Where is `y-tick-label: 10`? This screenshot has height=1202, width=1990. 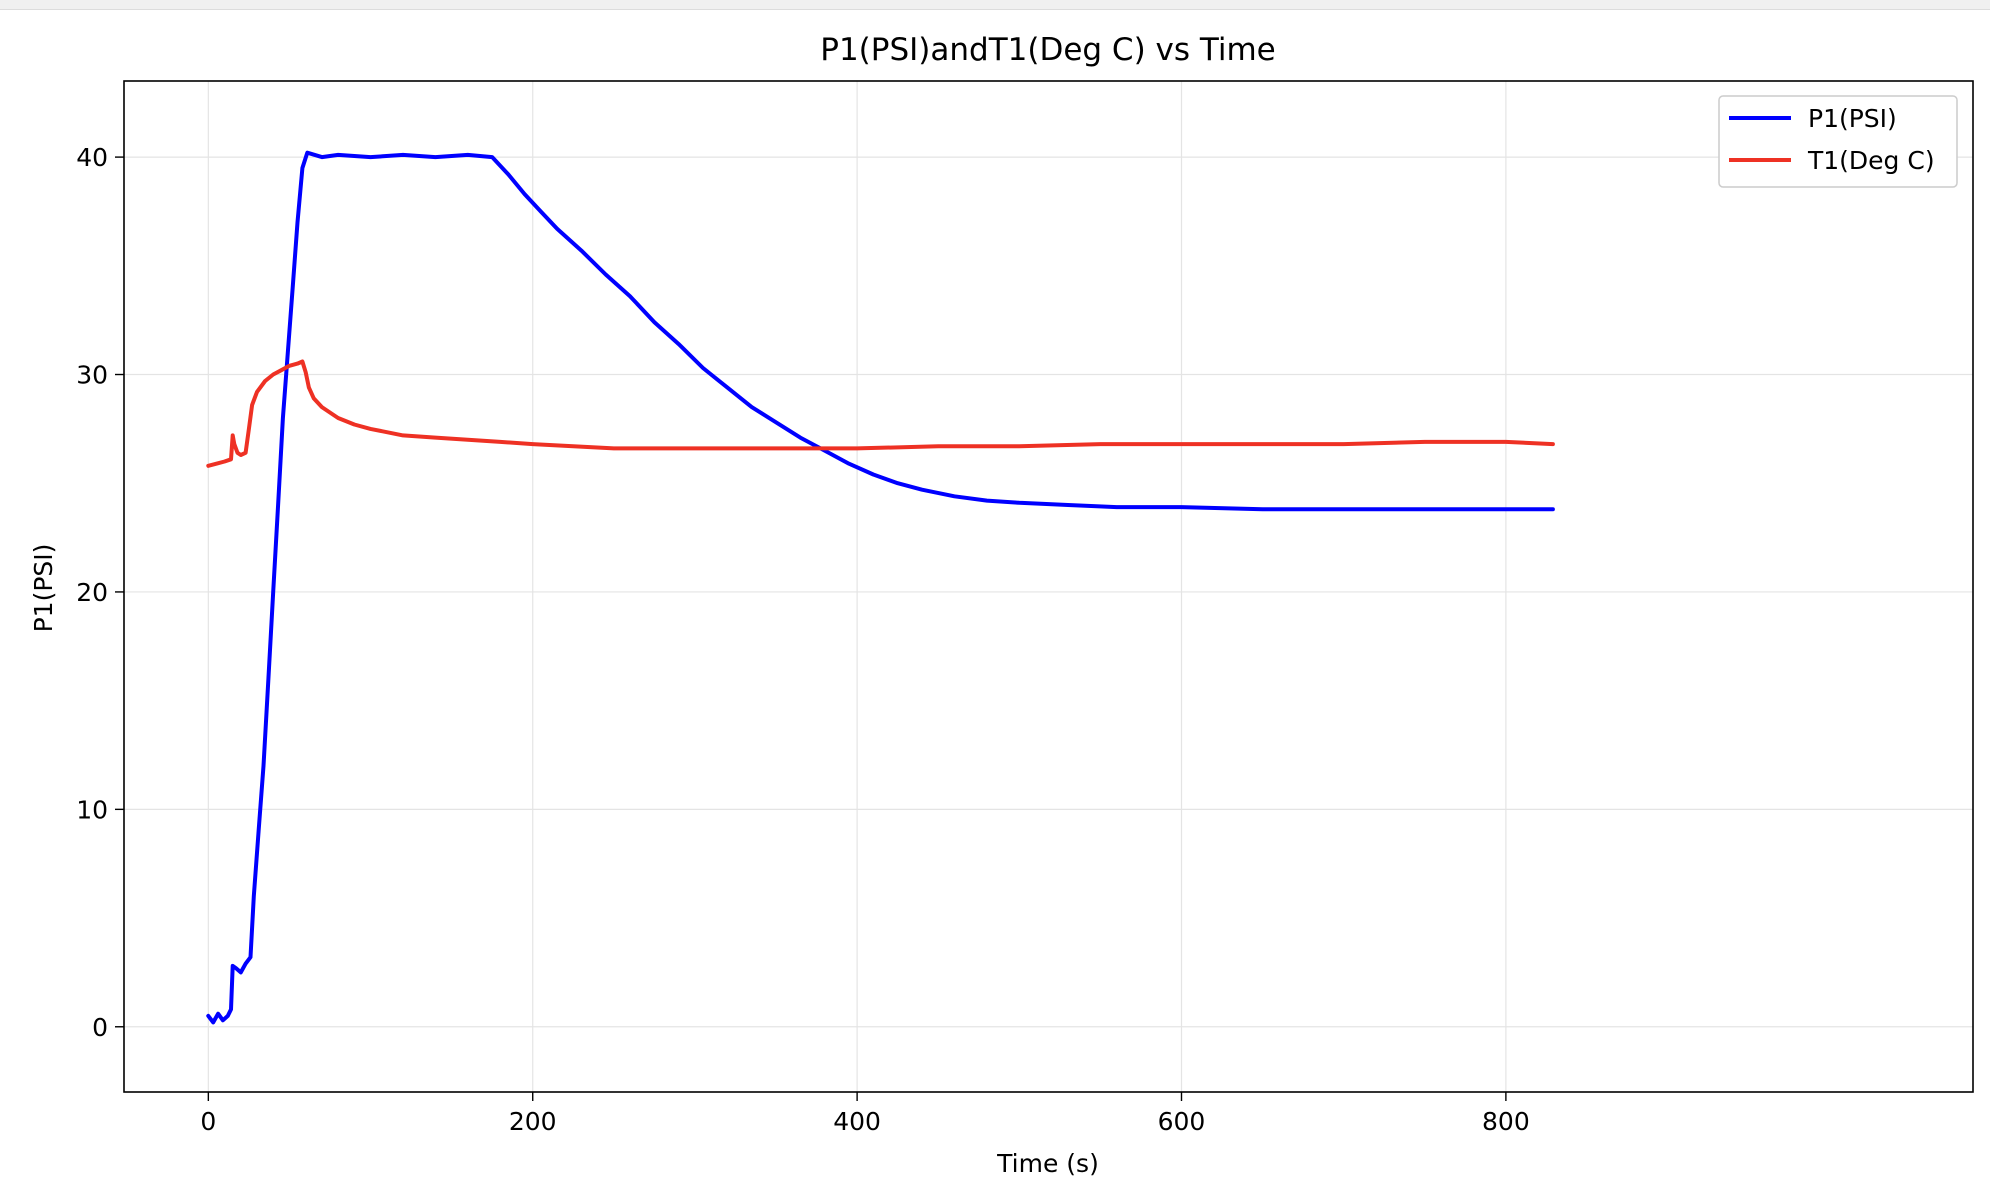 y-tick-label: 10 is located at coordinates (92, 809).